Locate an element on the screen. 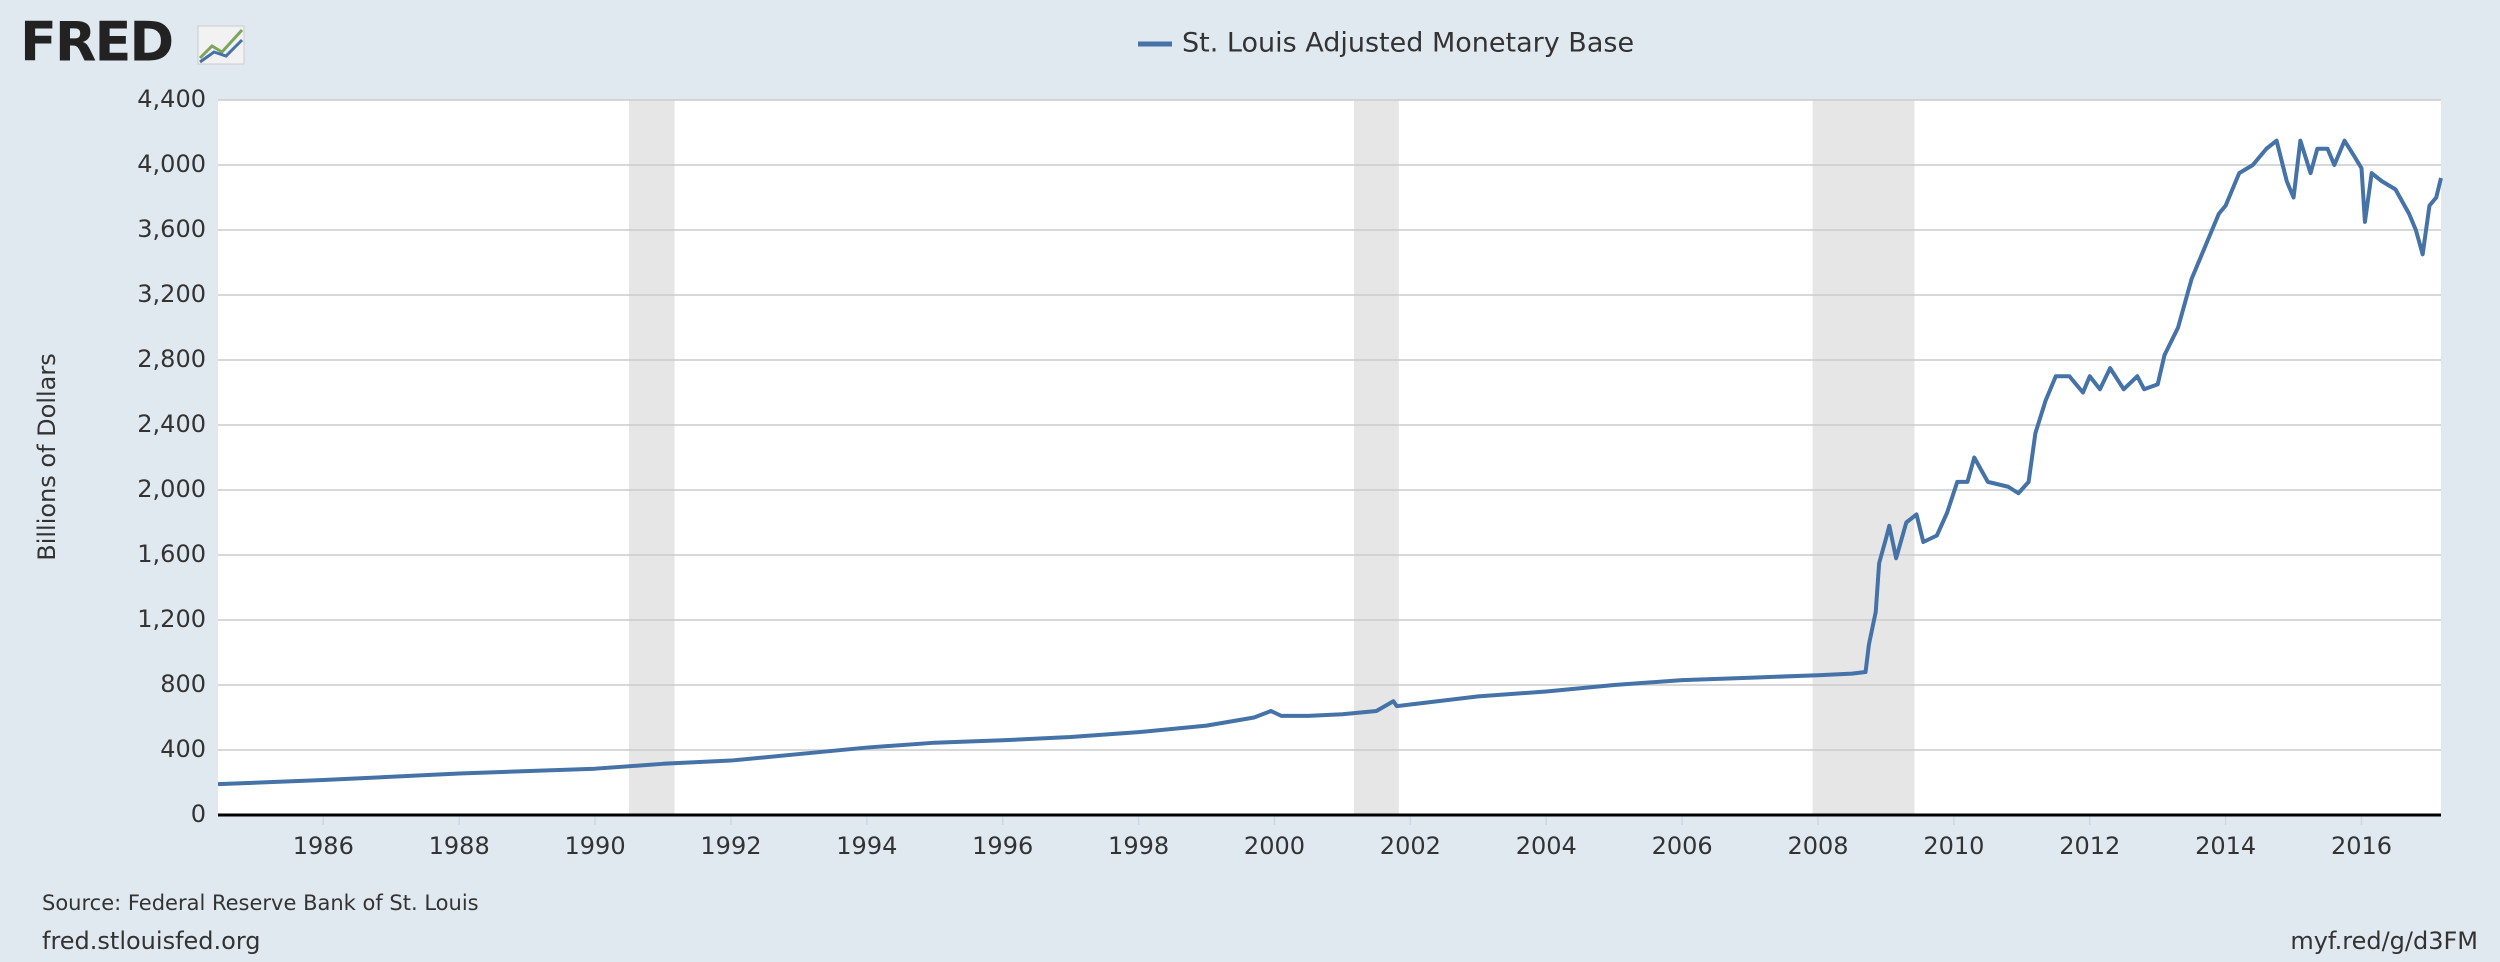  x-tick-label: 1988 is located at coordinates (459, 846).